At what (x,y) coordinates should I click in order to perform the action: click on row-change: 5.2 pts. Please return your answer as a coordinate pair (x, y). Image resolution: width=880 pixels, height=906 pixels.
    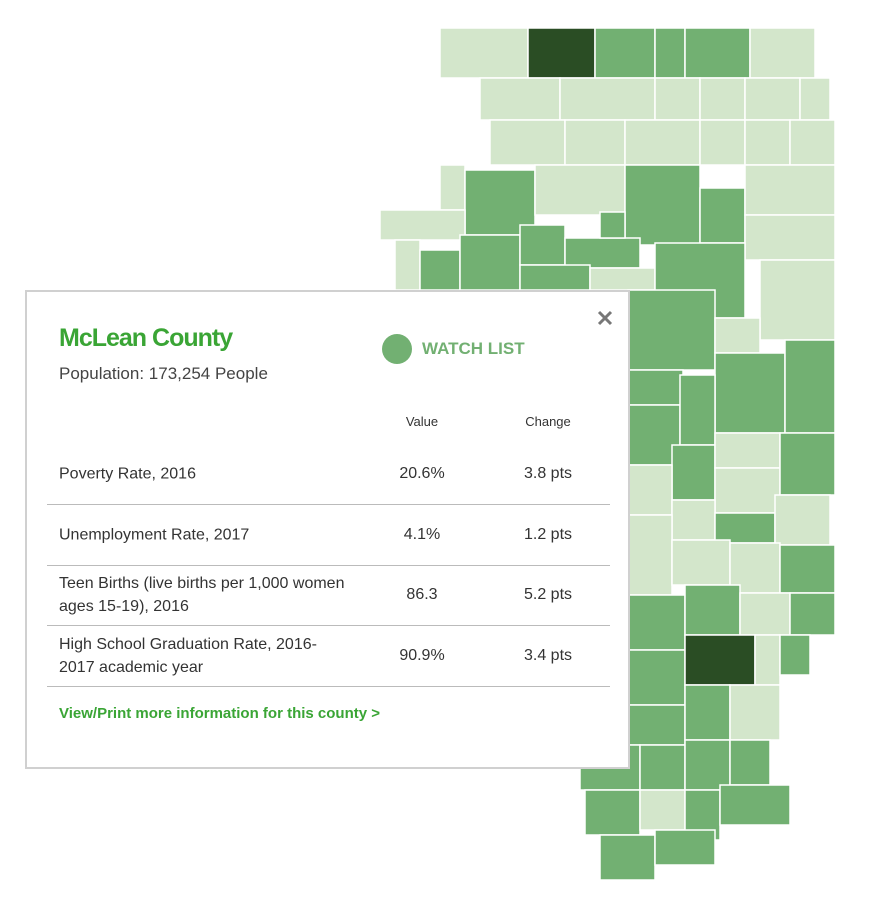
    Looking at the image, I should click on (548, 594).